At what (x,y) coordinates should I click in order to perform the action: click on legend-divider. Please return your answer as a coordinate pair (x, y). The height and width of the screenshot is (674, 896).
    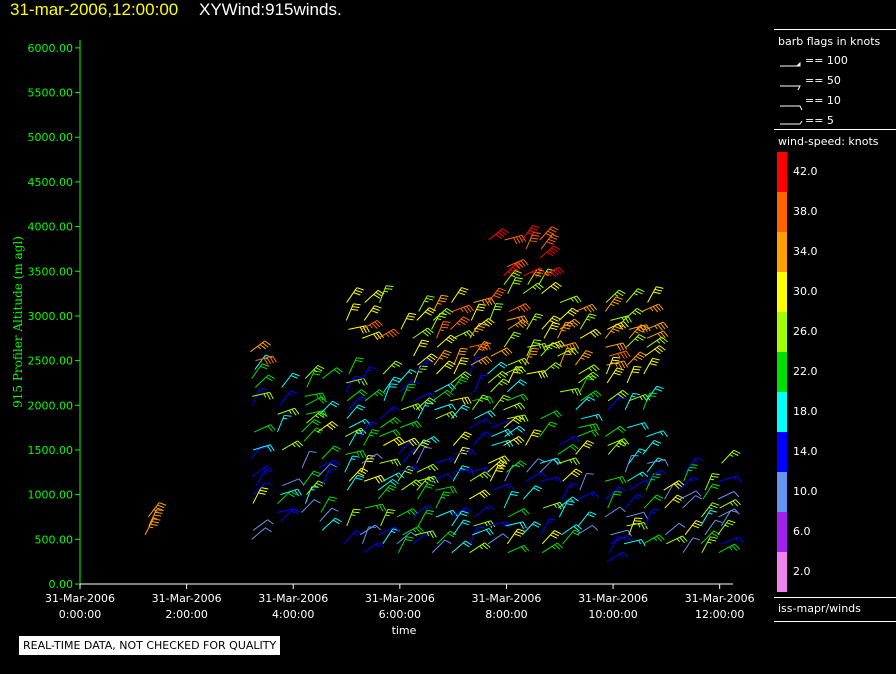
    Looking at the image, I should click on (835, 621).